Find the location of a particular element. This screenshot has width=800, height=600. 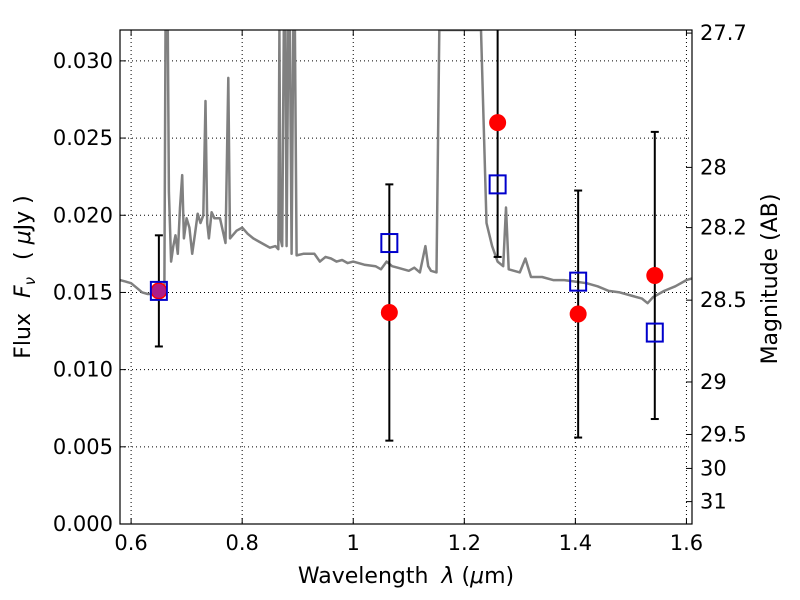

y-tick-label: 0.010 is located at coordinates (83, 370).